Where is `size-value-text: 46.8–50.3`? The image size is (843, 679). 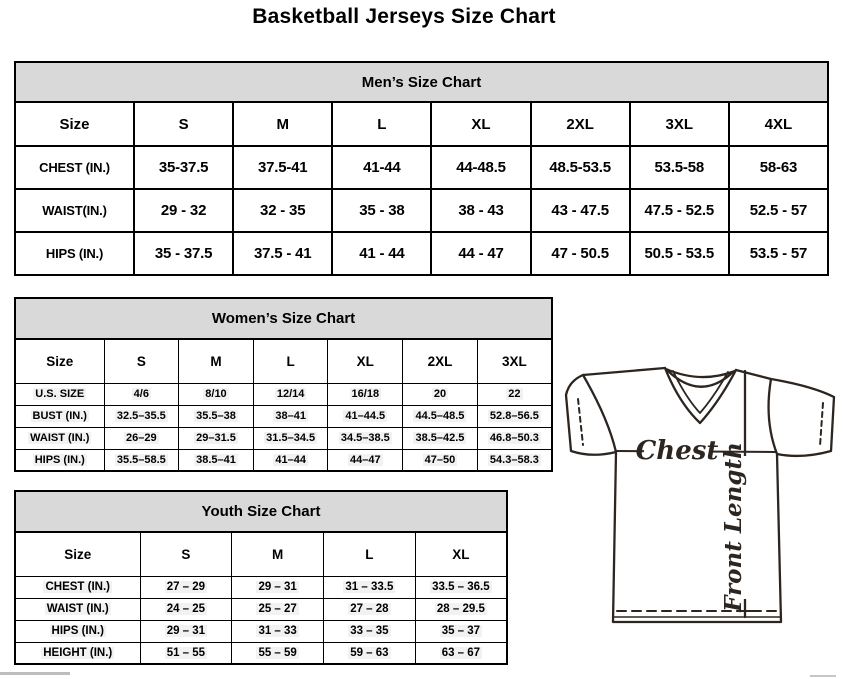 size-value-text: 46.8–50.3 is located at coordinates (514, 438).